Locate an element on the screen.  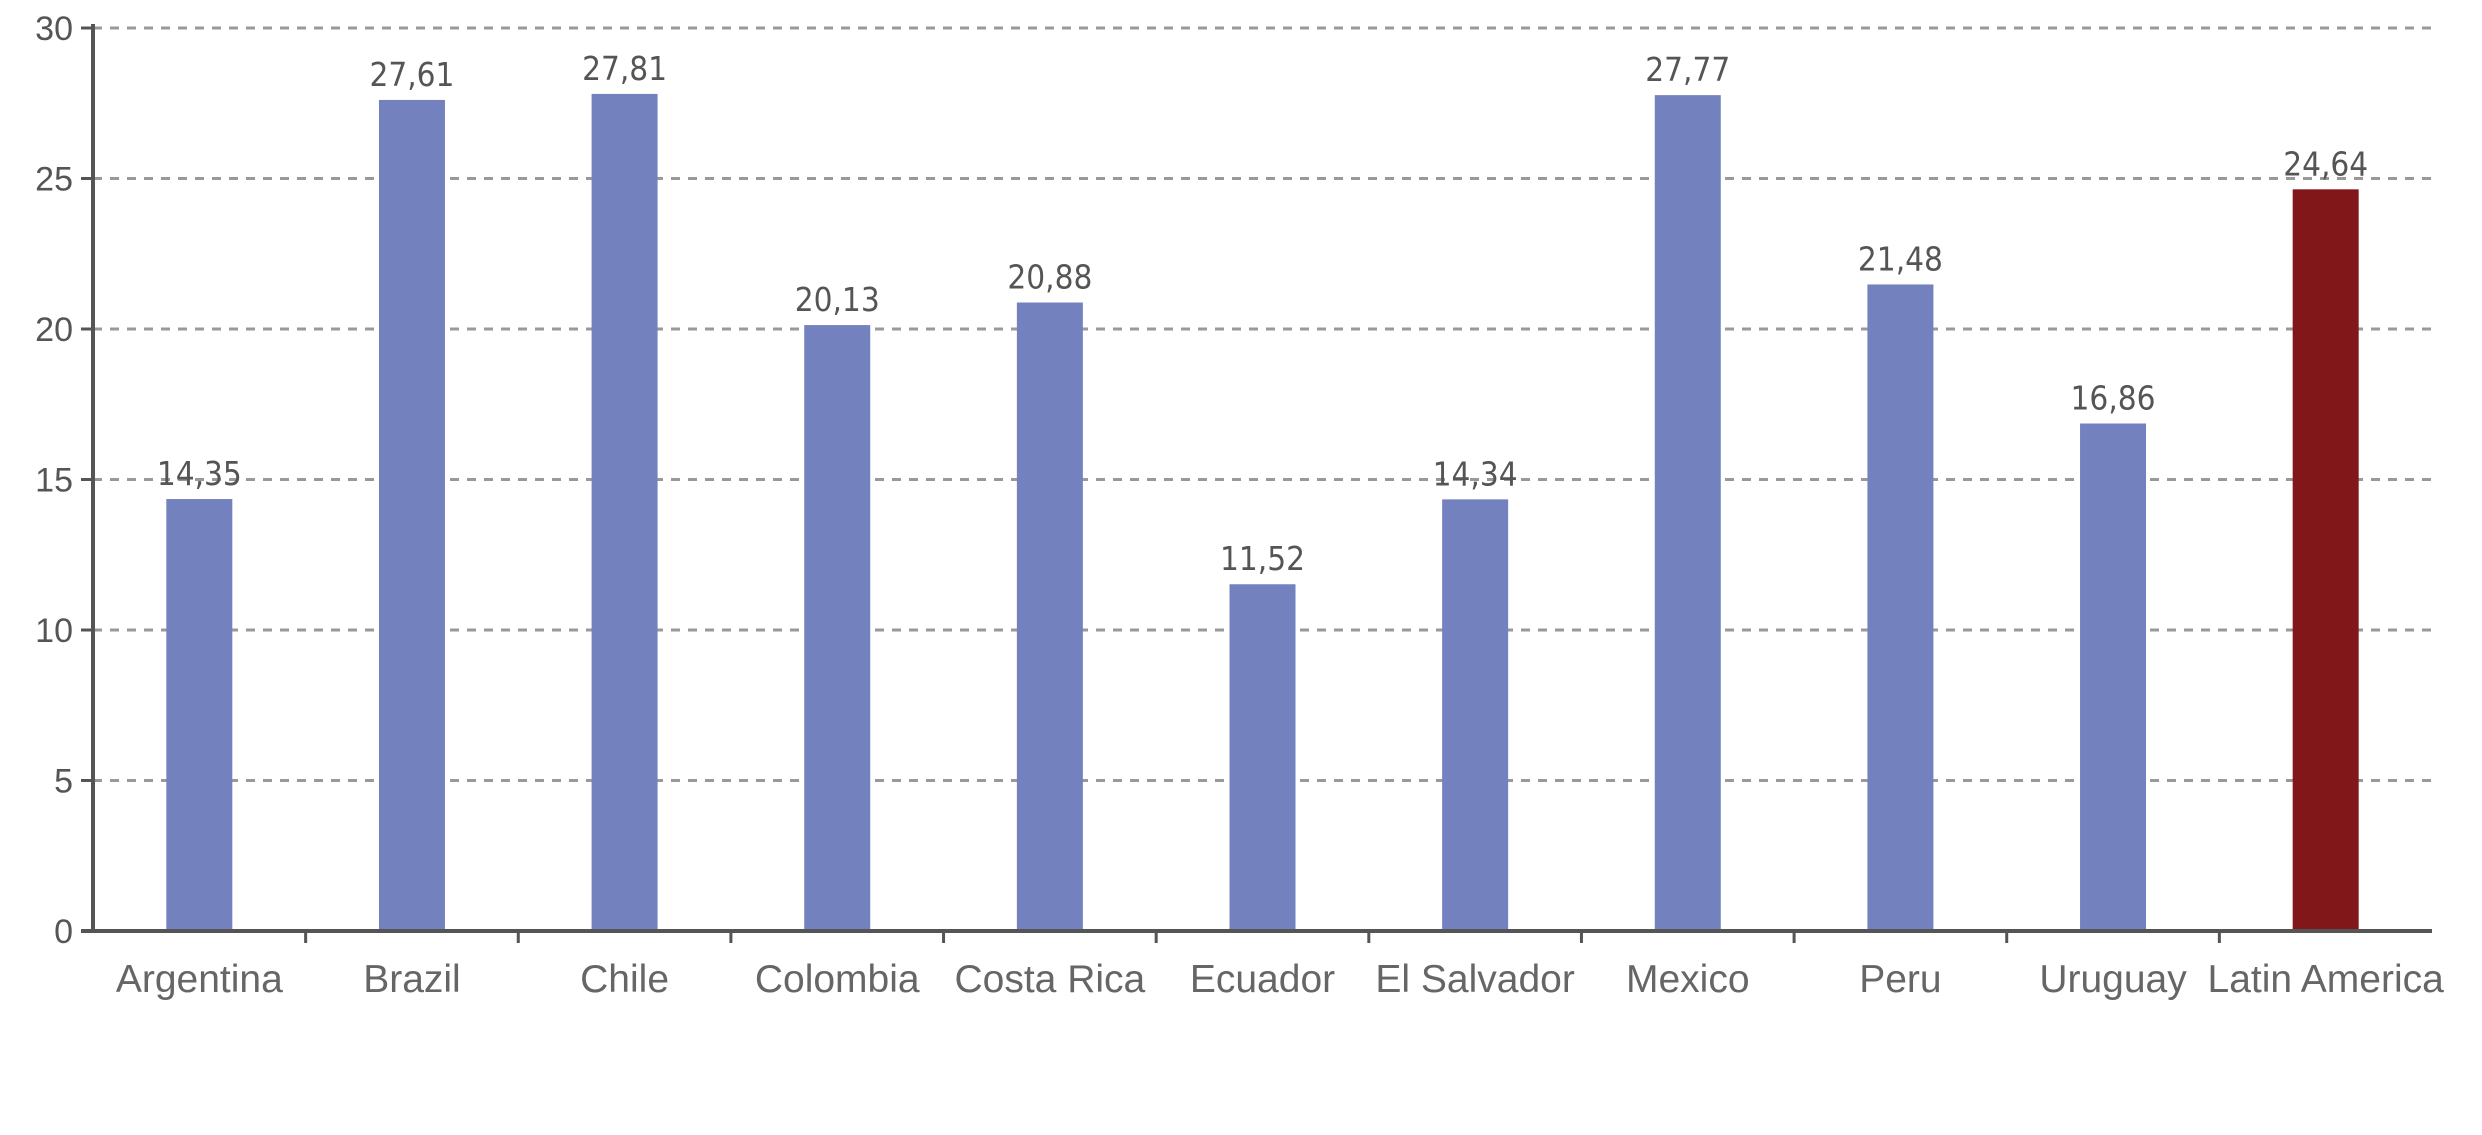
x-tick-label: Argentina is located at coordinates (199, 979).